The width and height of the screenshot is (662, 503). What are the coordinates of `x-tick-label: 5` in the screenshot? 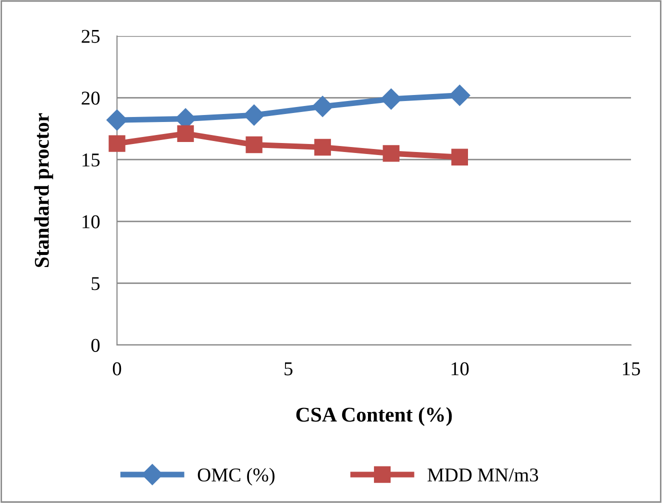 It's located at (288, 369).